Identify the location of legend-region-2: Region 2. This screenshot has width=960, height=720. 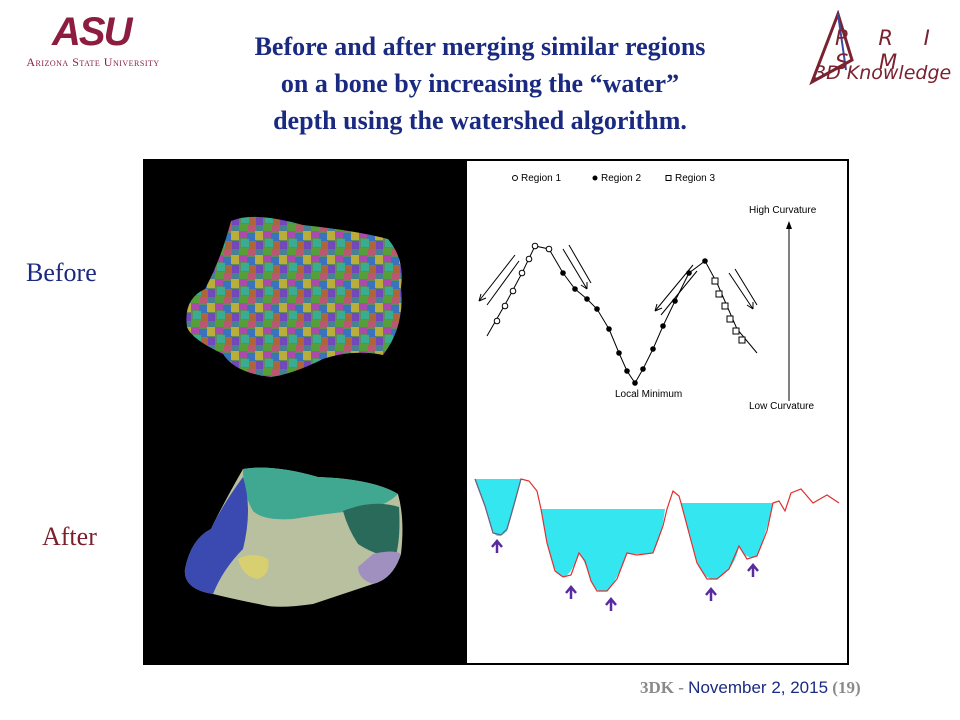
(621, 178).